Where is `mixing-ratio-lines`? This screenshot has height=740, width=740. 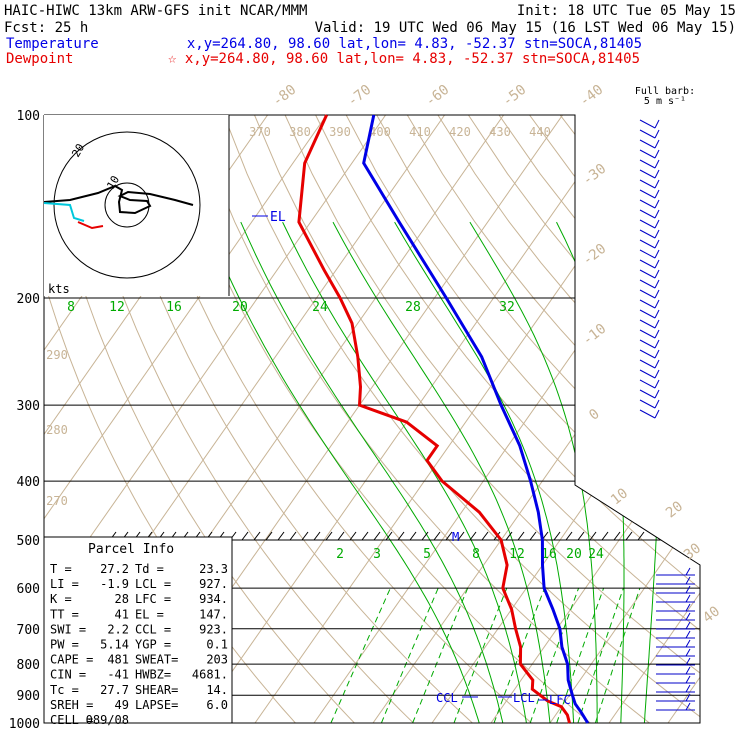
mixing-ratio-lines is located at coordinates (485, 655).